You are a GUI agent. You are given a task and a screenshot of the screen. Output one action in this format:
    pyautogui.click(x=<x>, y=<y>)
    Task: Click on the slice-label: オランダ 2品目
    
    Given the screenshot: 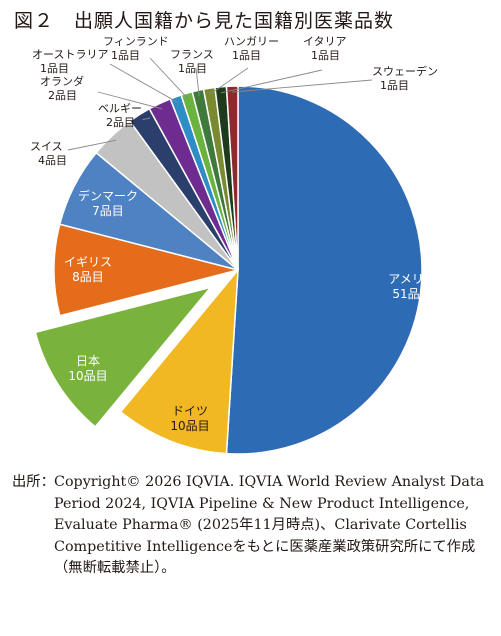 What is the action you would take?
    pyautogui.click(x=62, y=88)
    